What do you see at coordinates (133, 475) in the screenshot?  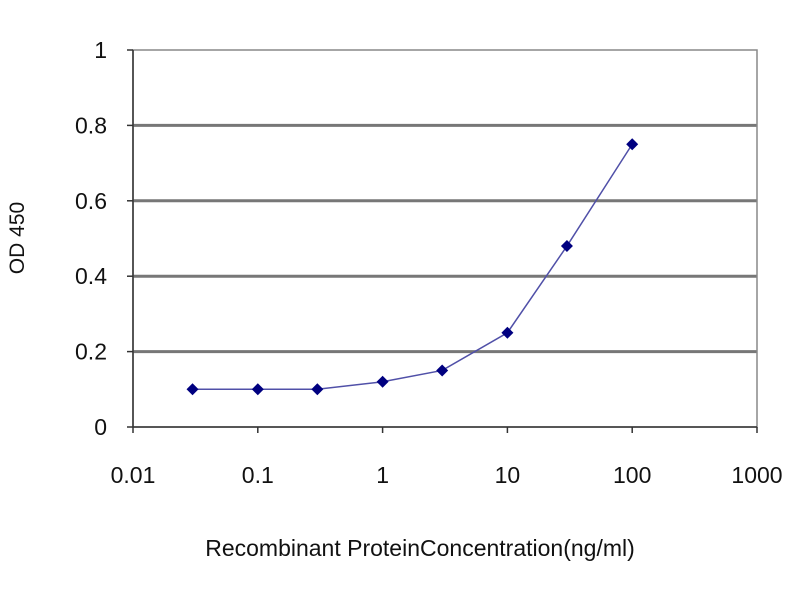 I see `x-tick-label: 0.01` at bounding box center [133, 475].